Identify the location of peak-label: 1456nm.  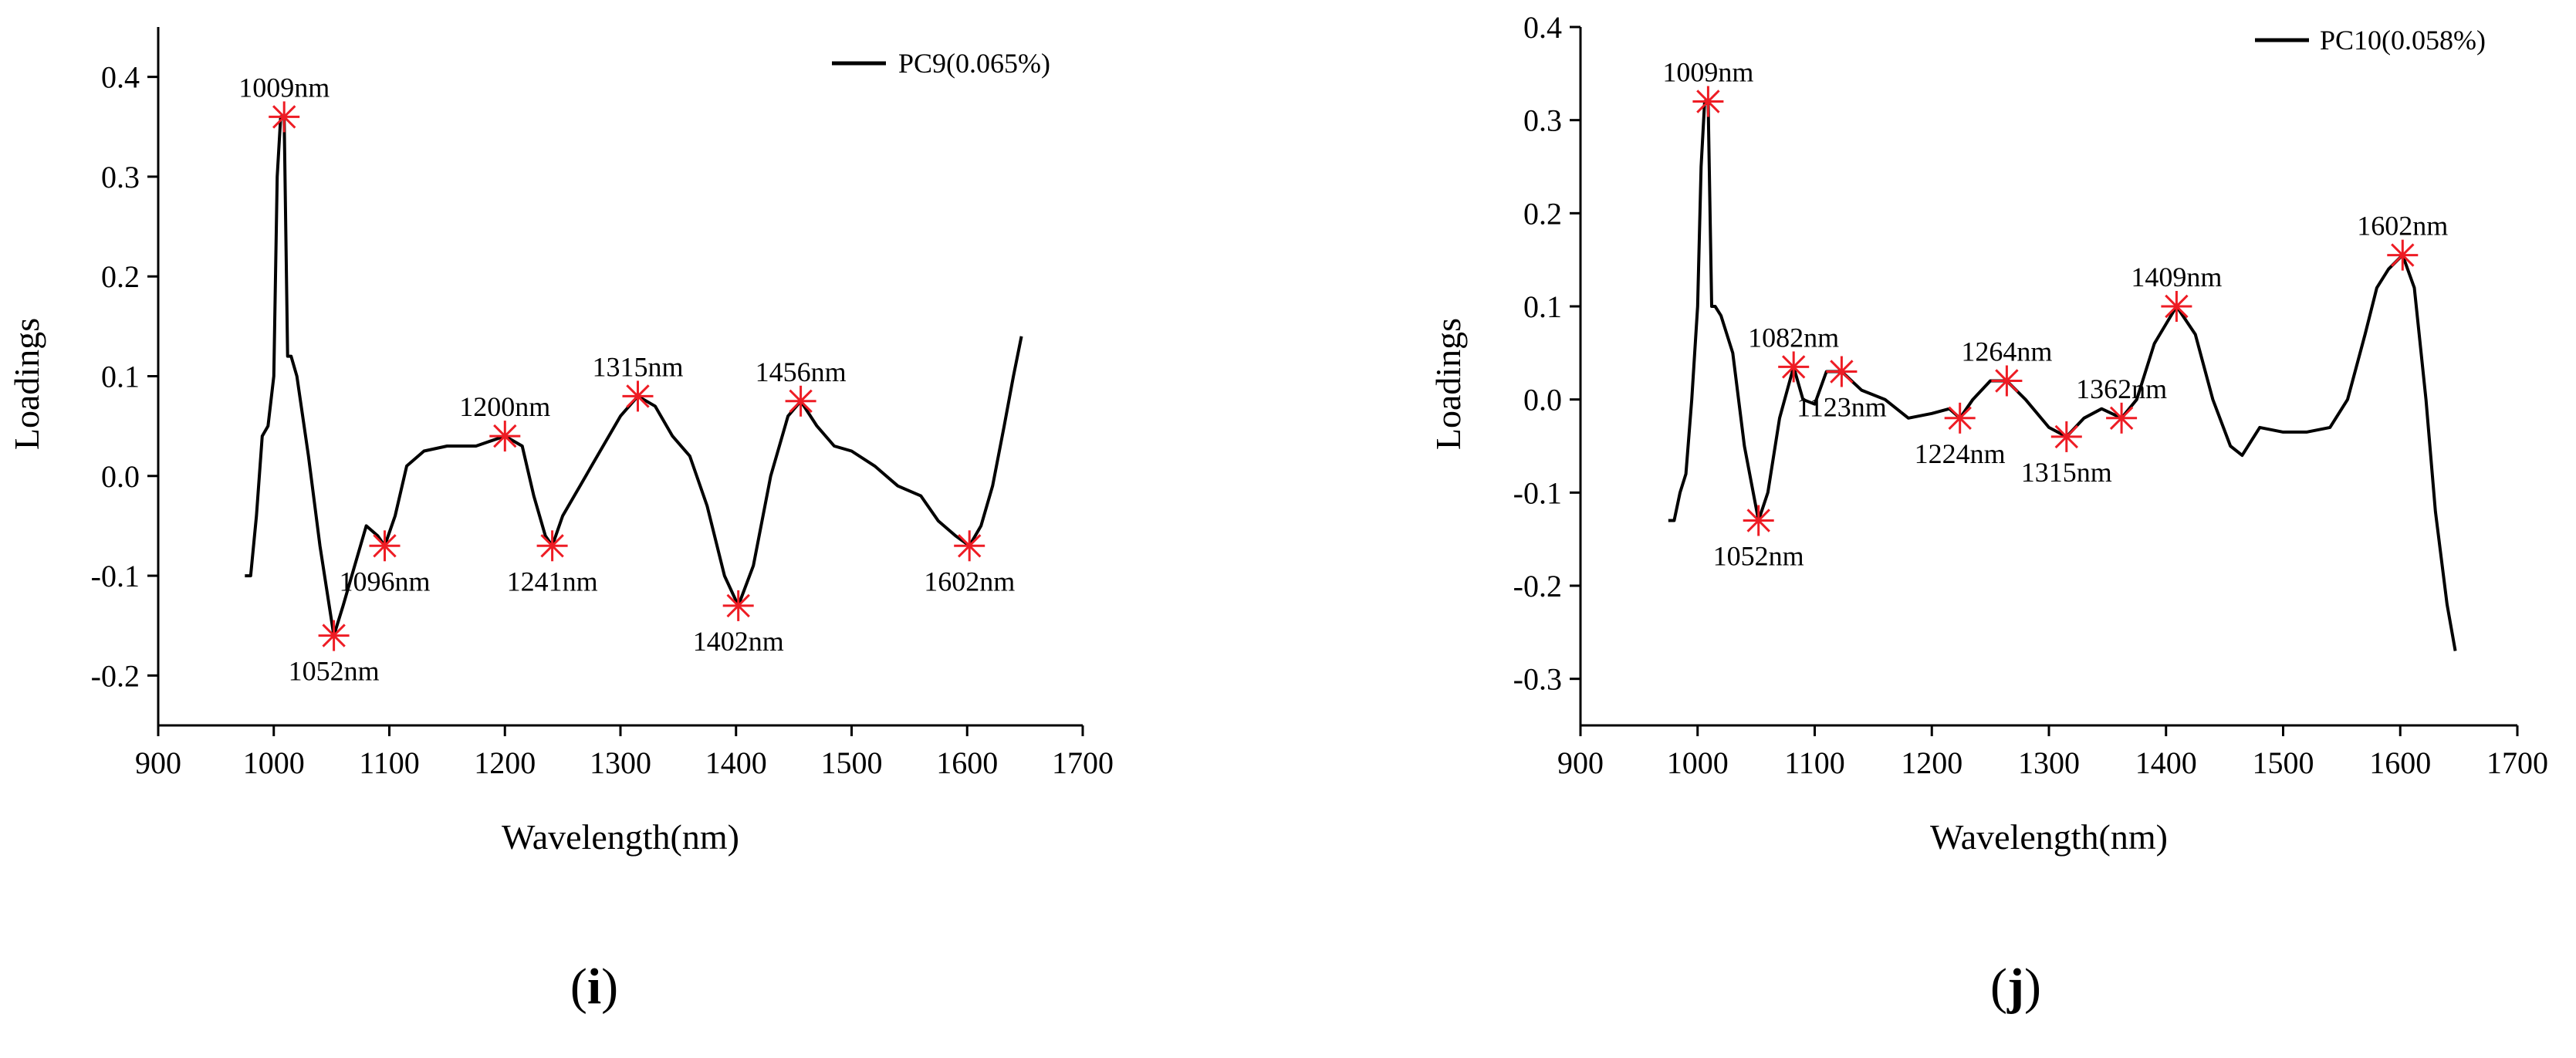
(801, 372).